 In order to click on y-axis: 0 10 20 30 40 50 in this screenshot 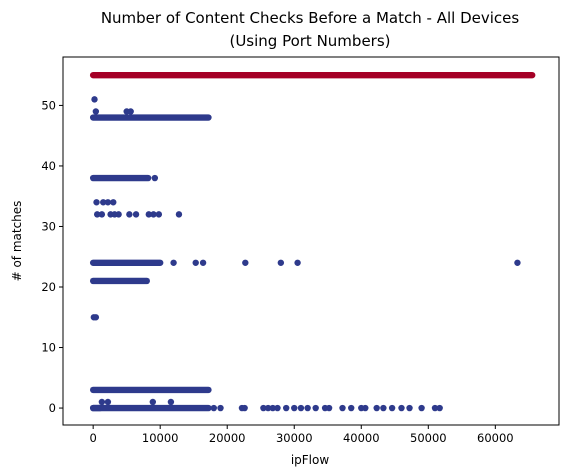, I will do `click(52, 256)`.